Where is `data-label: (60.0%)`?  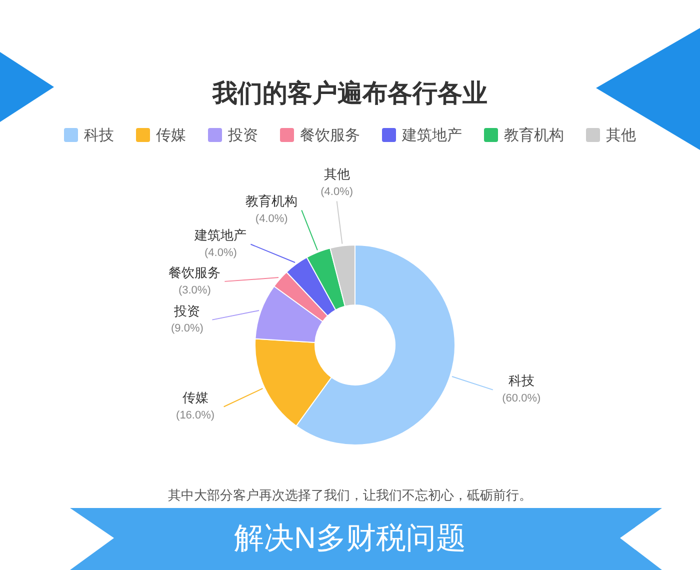 data-label: (60.0%) is located at coordinates (521, 398).